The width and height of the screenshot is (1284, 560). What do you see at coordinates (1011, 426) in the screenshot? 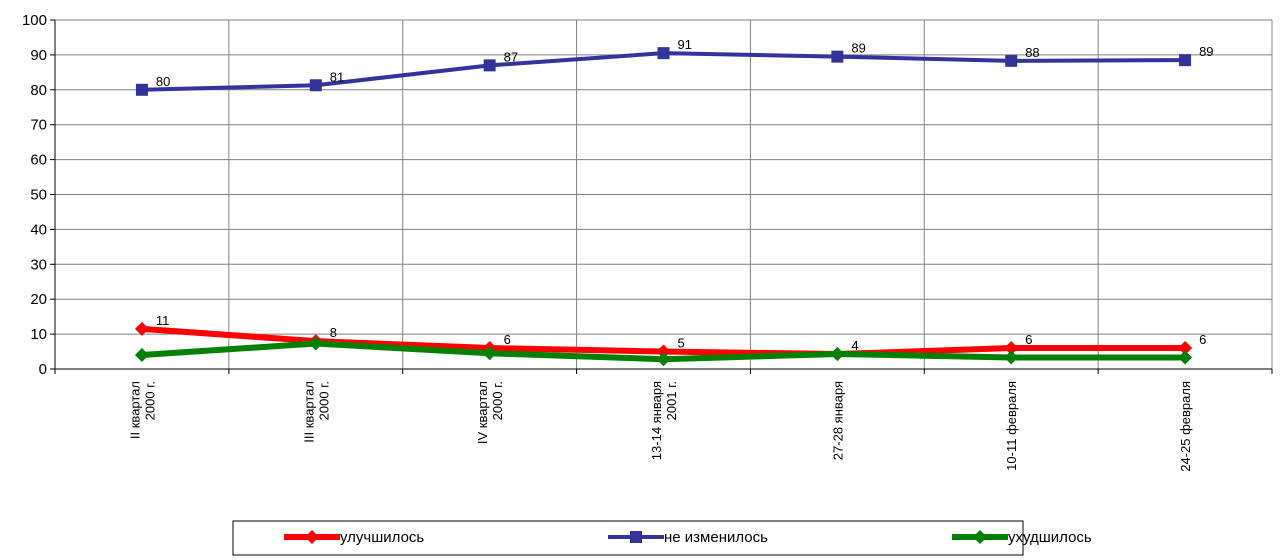
I see `x-category-label: 10-11 февраля` at bounding box center [1011, 426].